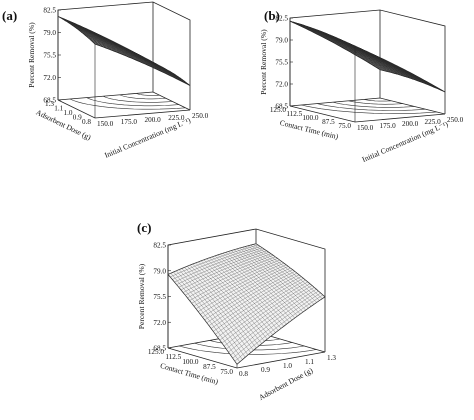  I want to click on y-tick-label: 200.0, so click(153, 120).